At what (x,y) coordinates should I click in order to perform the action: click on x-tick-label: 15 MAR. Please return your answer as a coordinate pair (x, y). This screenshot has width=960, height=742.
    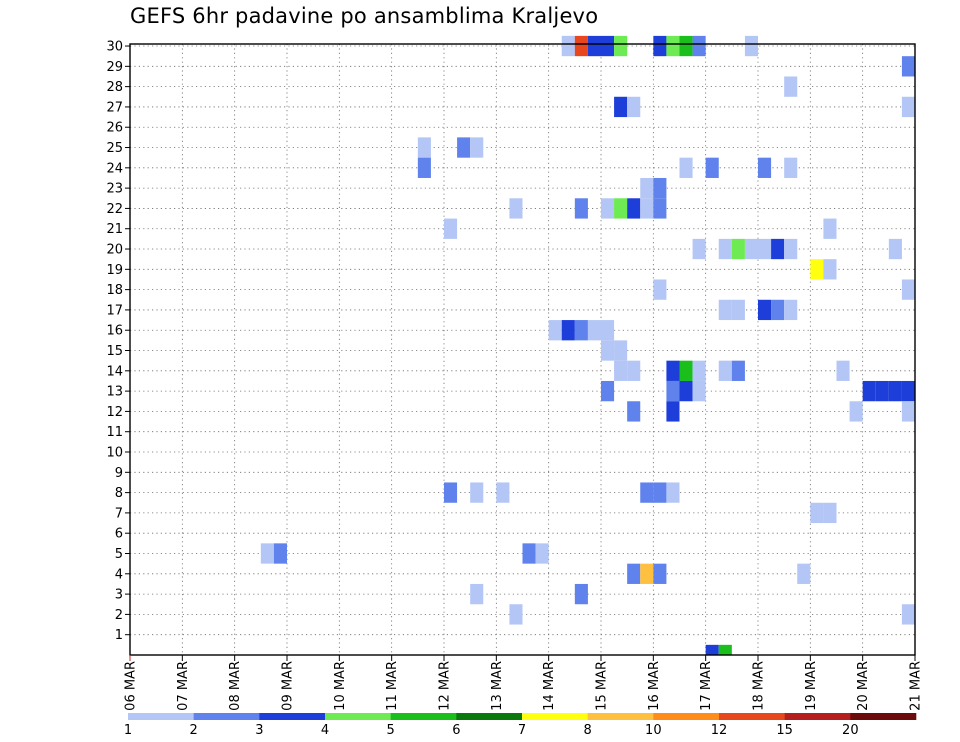
    Looking at the image, I should click on (602, 686).